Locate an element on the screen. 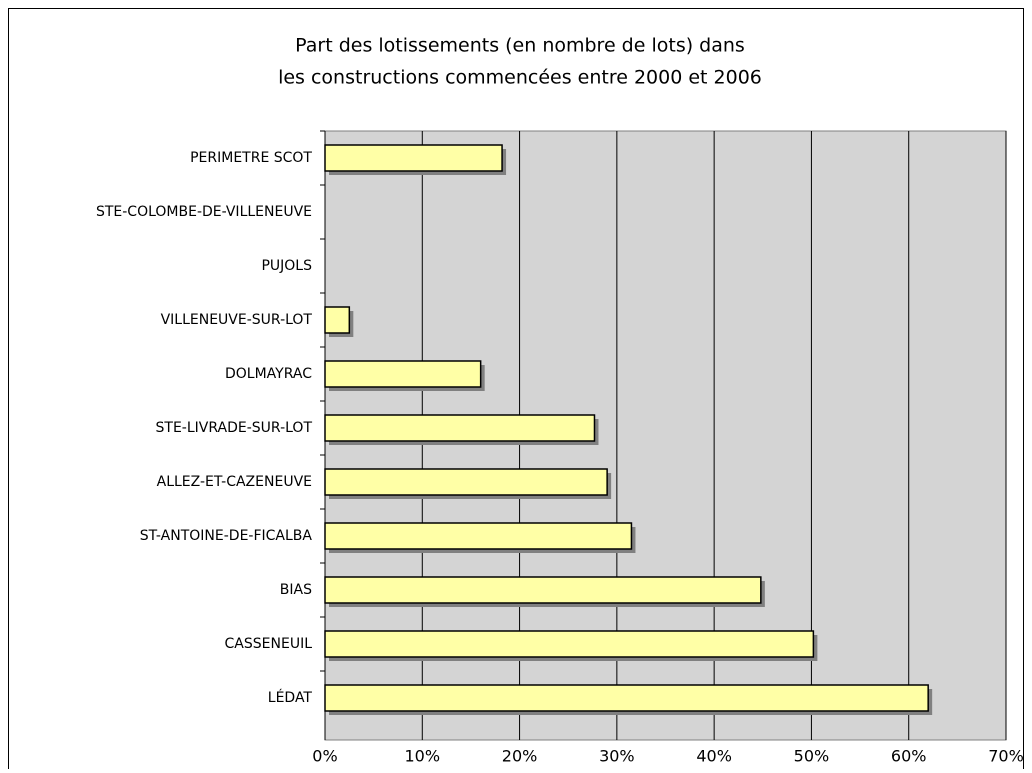 The height and width of the screenshot is (773, 1032). y-tick-label: ST-ANTOINE-DE-FICALBA is located at coordinates (226, 536).